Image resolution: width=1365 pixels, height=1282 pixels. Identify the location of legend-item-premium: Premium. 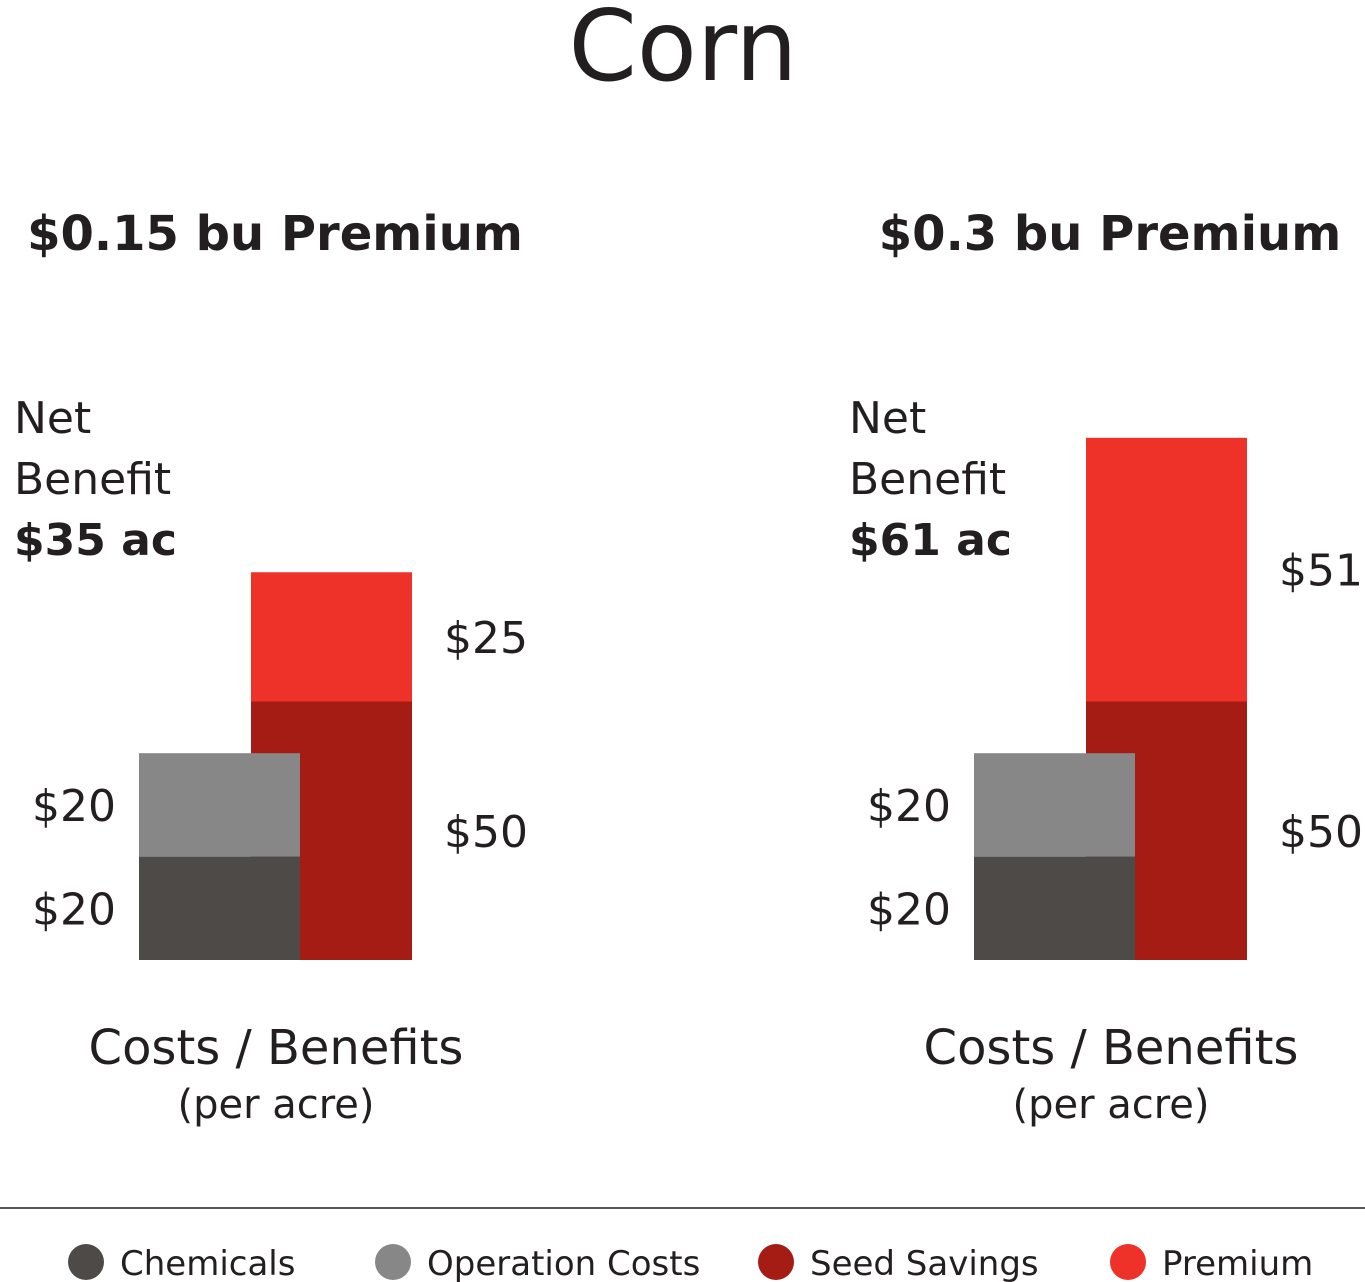
(1211, 1263).